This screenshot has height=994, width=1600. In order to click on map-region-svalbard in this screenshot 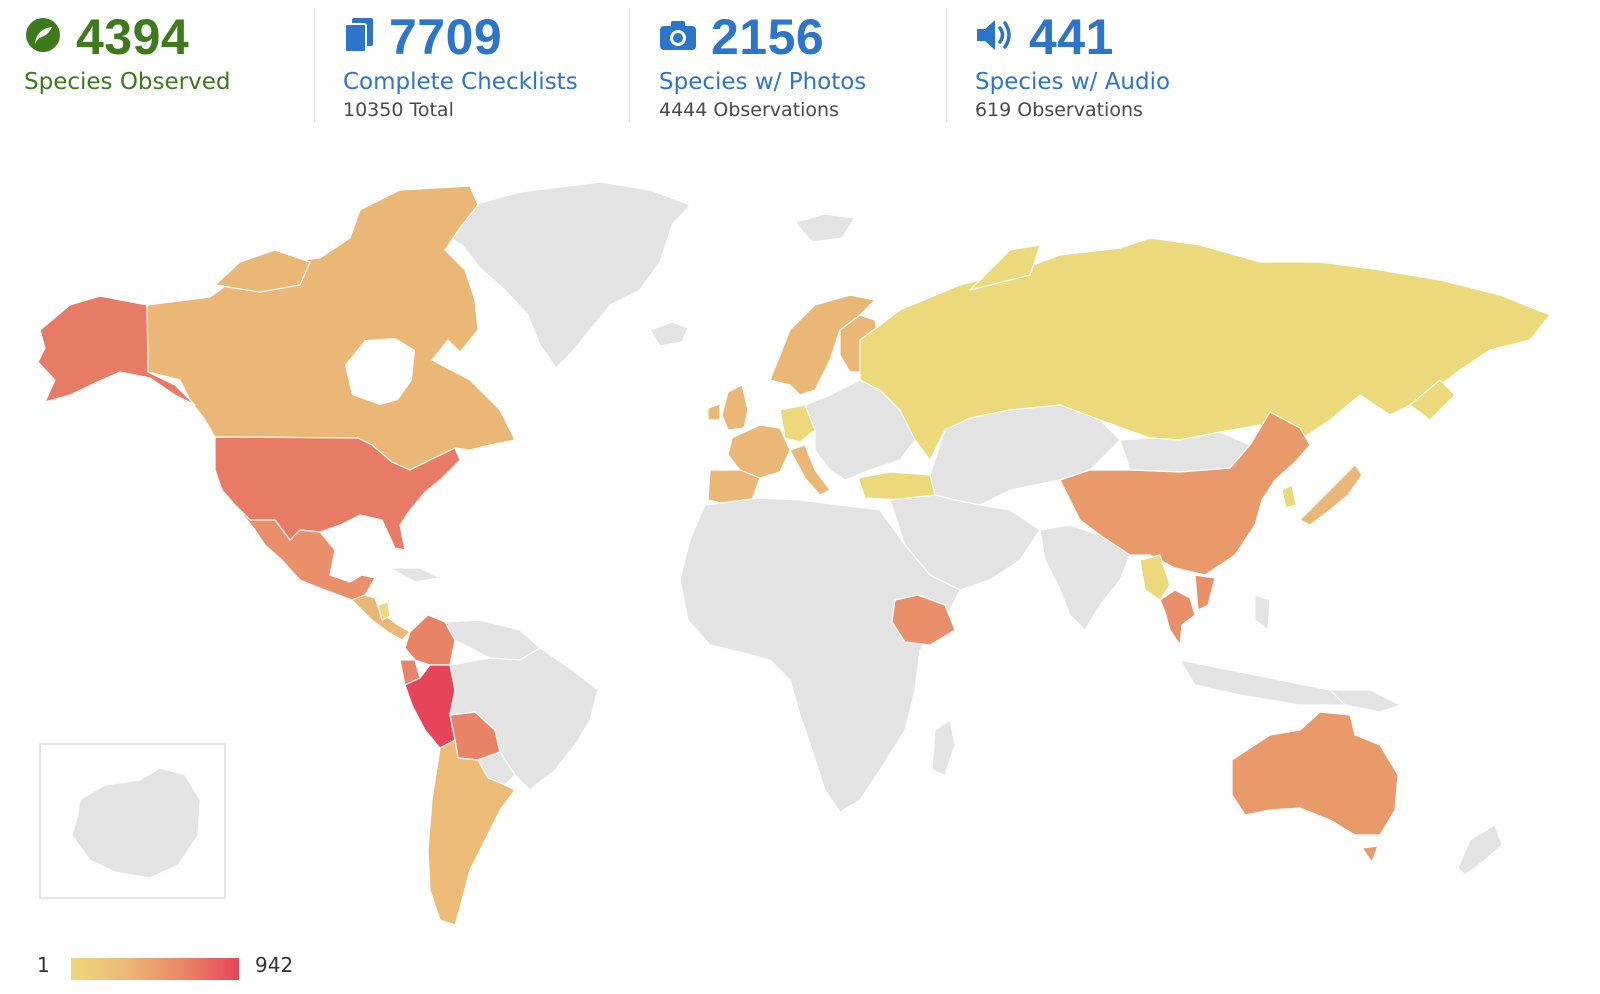, I will do `click(825, 228)`.